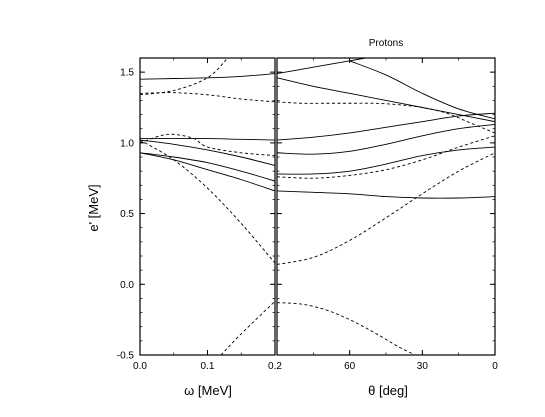  I want to click on ytick-label: 1.5, so click(127, 73).